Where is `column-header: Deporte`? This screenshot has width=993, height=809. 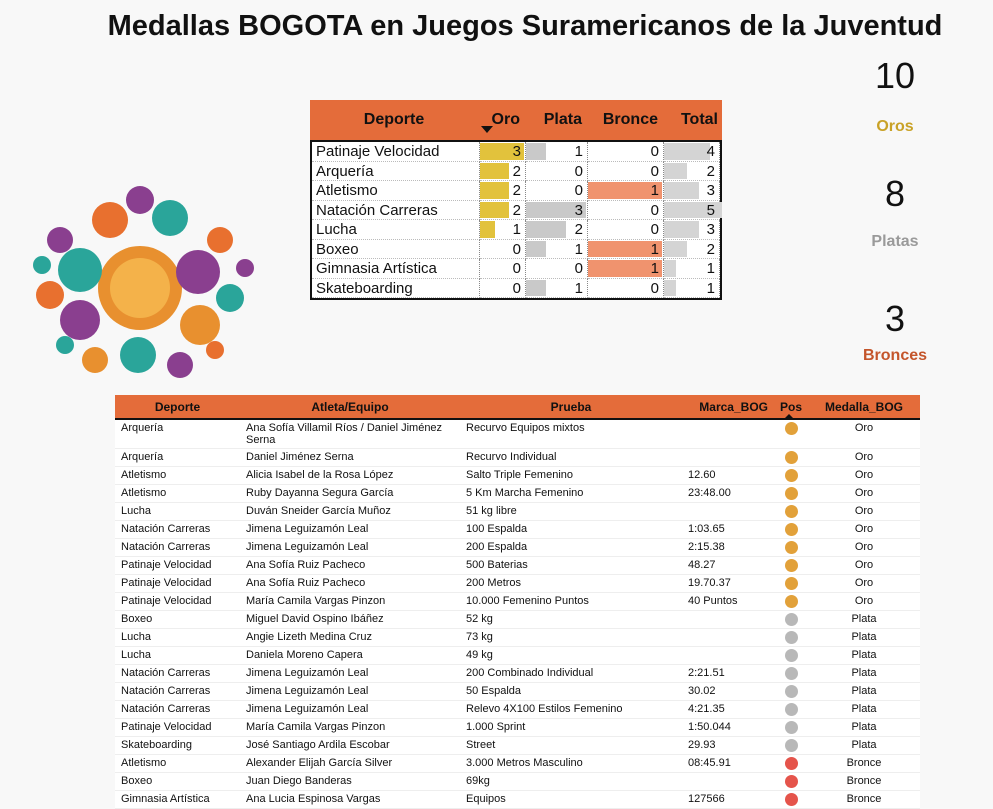
column-header: Deporte is located at coordinates (177, 406).